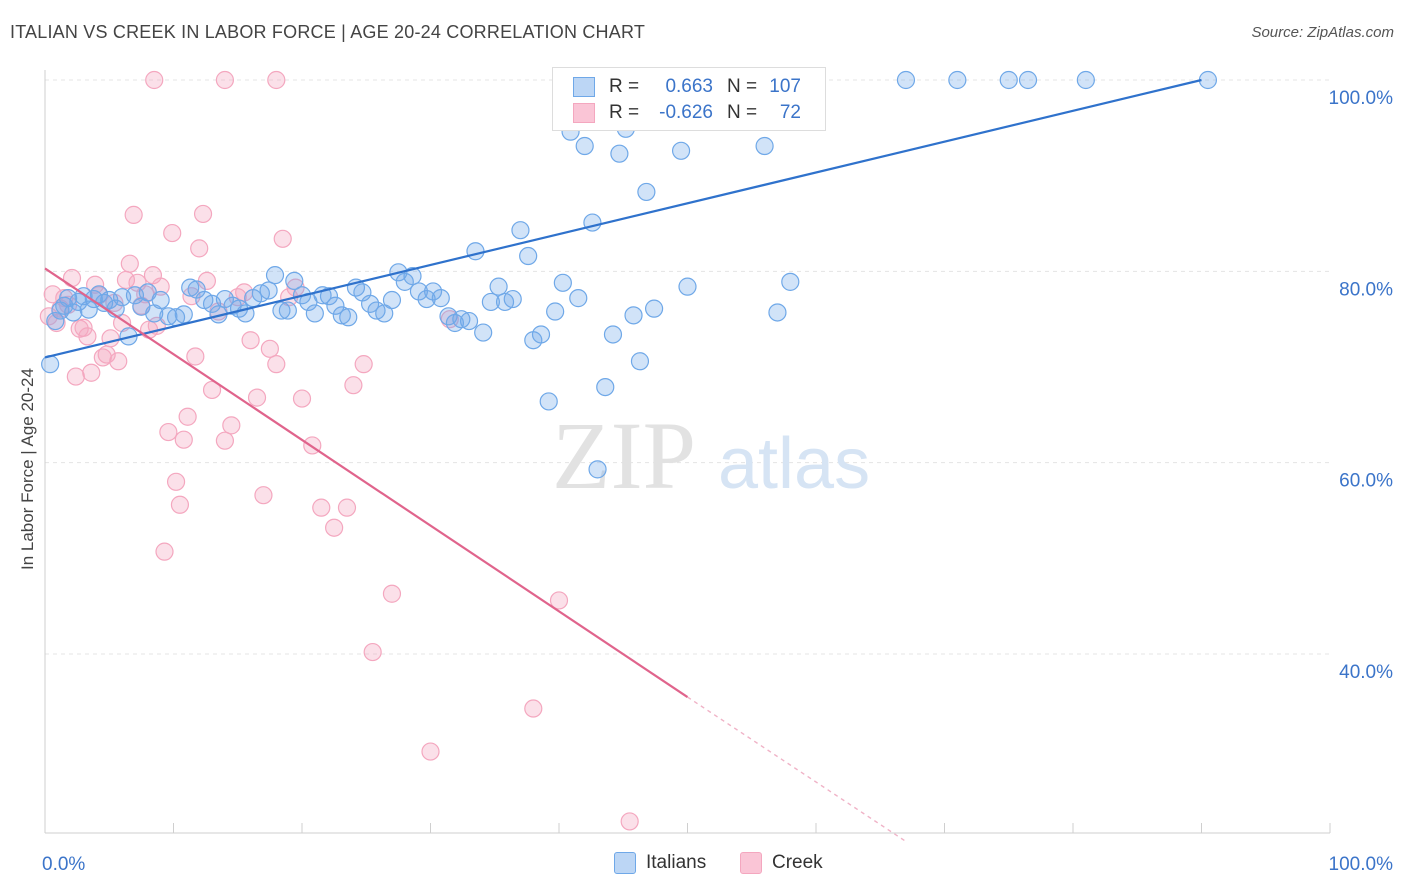 This screenshot has width=1406, height=892. What do you see at coordinates (794, 464) in the screenshot?
I see `watermark-atlas: atlas` at bounding box center [794, 464].